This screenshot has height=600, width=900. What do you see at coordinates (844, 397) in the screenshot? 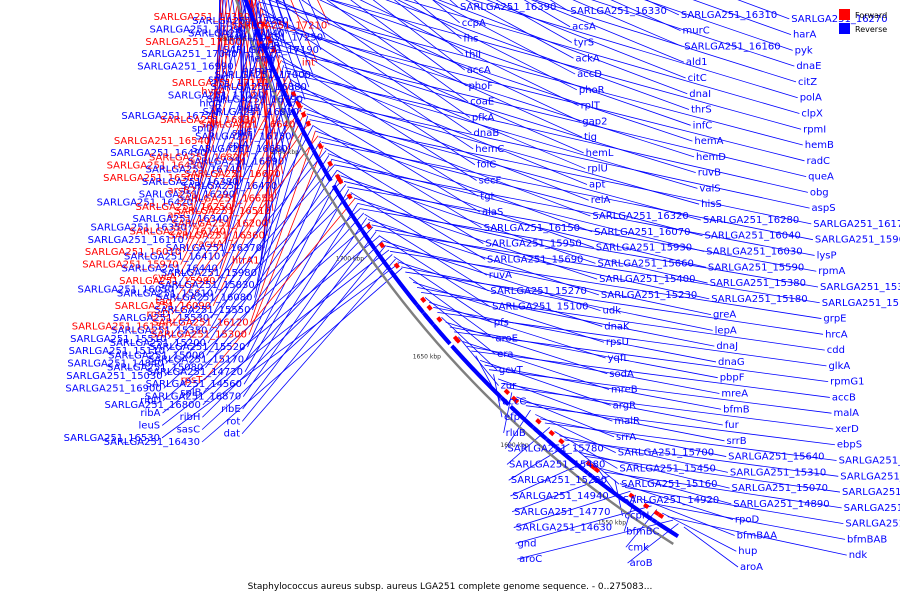
I see `feature-label: accB` at bounding box center [844, 397].